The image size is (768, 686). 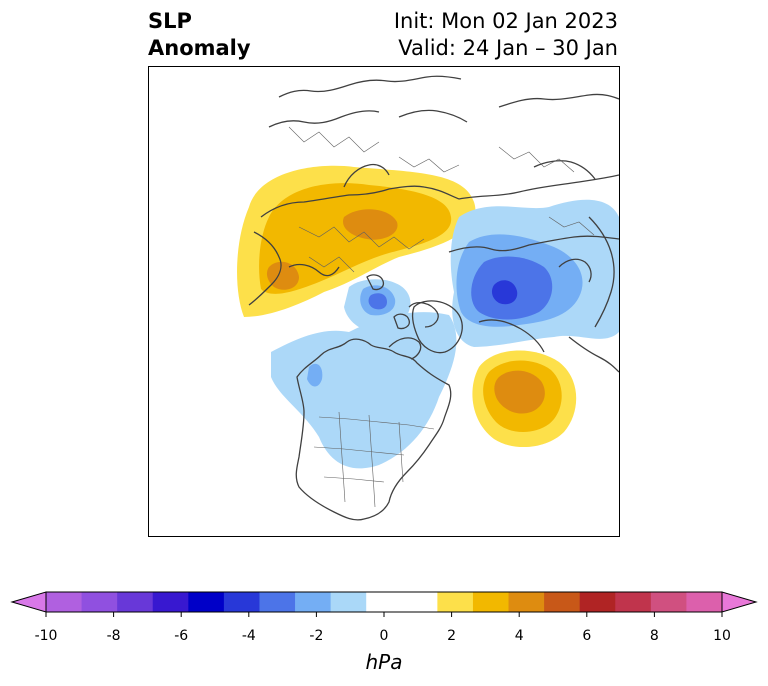 I want to click on negative-anomaly-west-canada, so click(x=315, y=375).